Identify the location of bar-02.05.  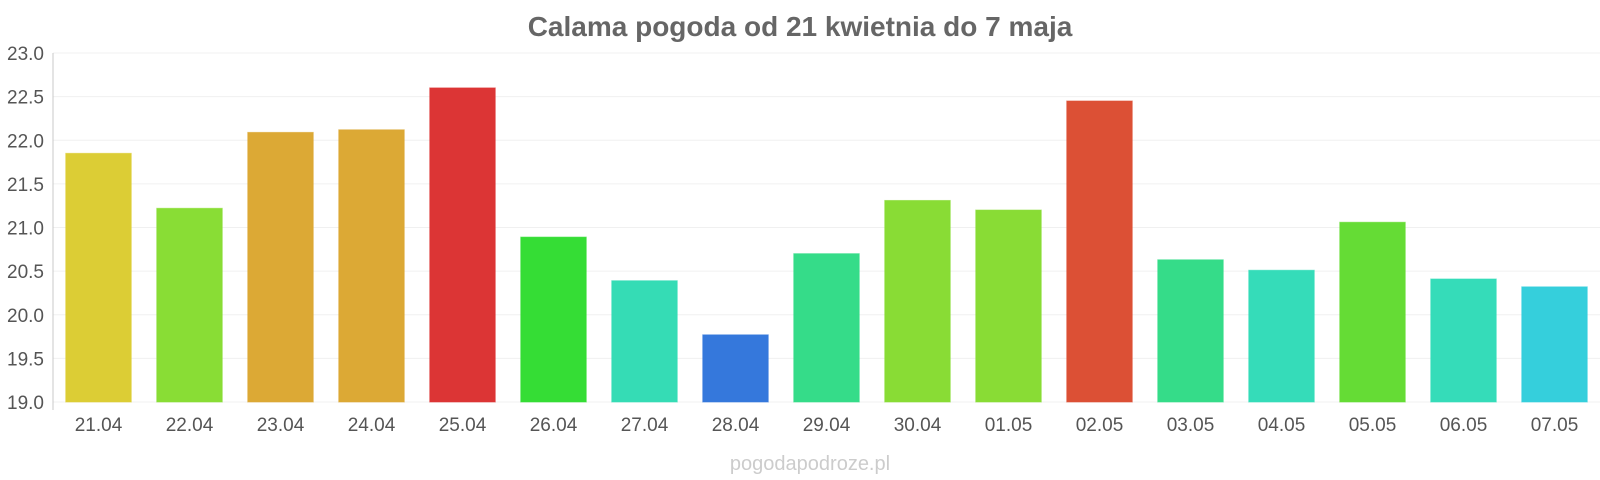
(1099, 251).